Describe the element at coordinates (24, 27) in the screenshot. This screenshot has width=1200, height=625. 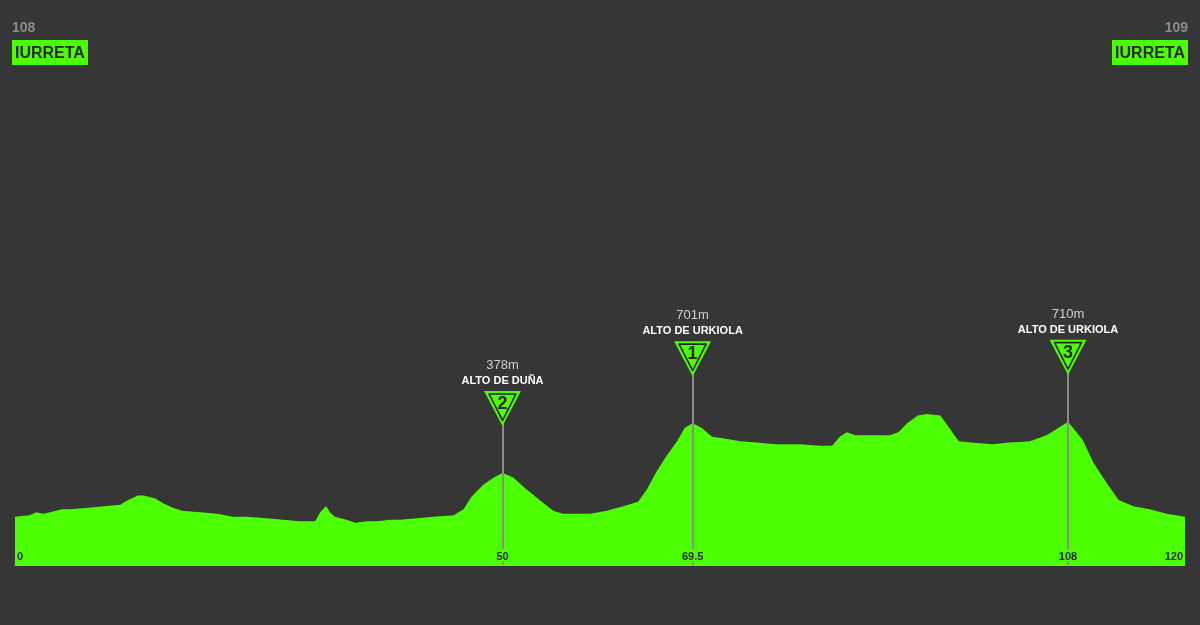
I see `text: 108` at that location.